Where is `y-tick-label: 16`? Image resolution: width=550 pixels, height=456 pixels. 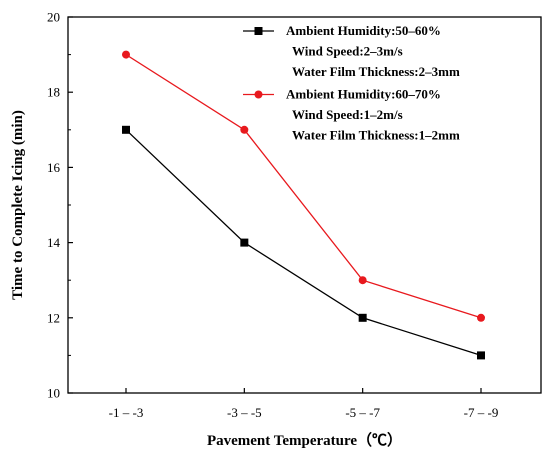 y-tick-label: 16 is located at coordinates (54, 167).